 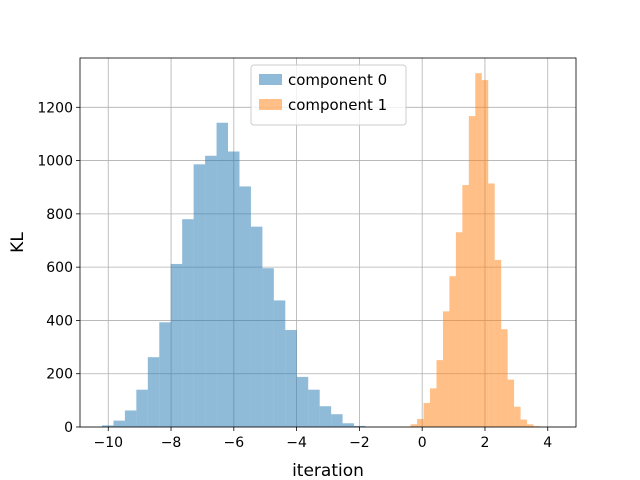 What do you see at coordinates (59, 215) in the screenshot?
I see `y-tick-label: 800` at bounding box center [59, 215].